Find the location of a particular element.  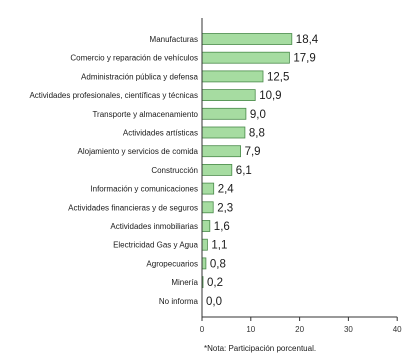

category-label: Actividades financieras y de seguros is located at coordinates (133, 207).